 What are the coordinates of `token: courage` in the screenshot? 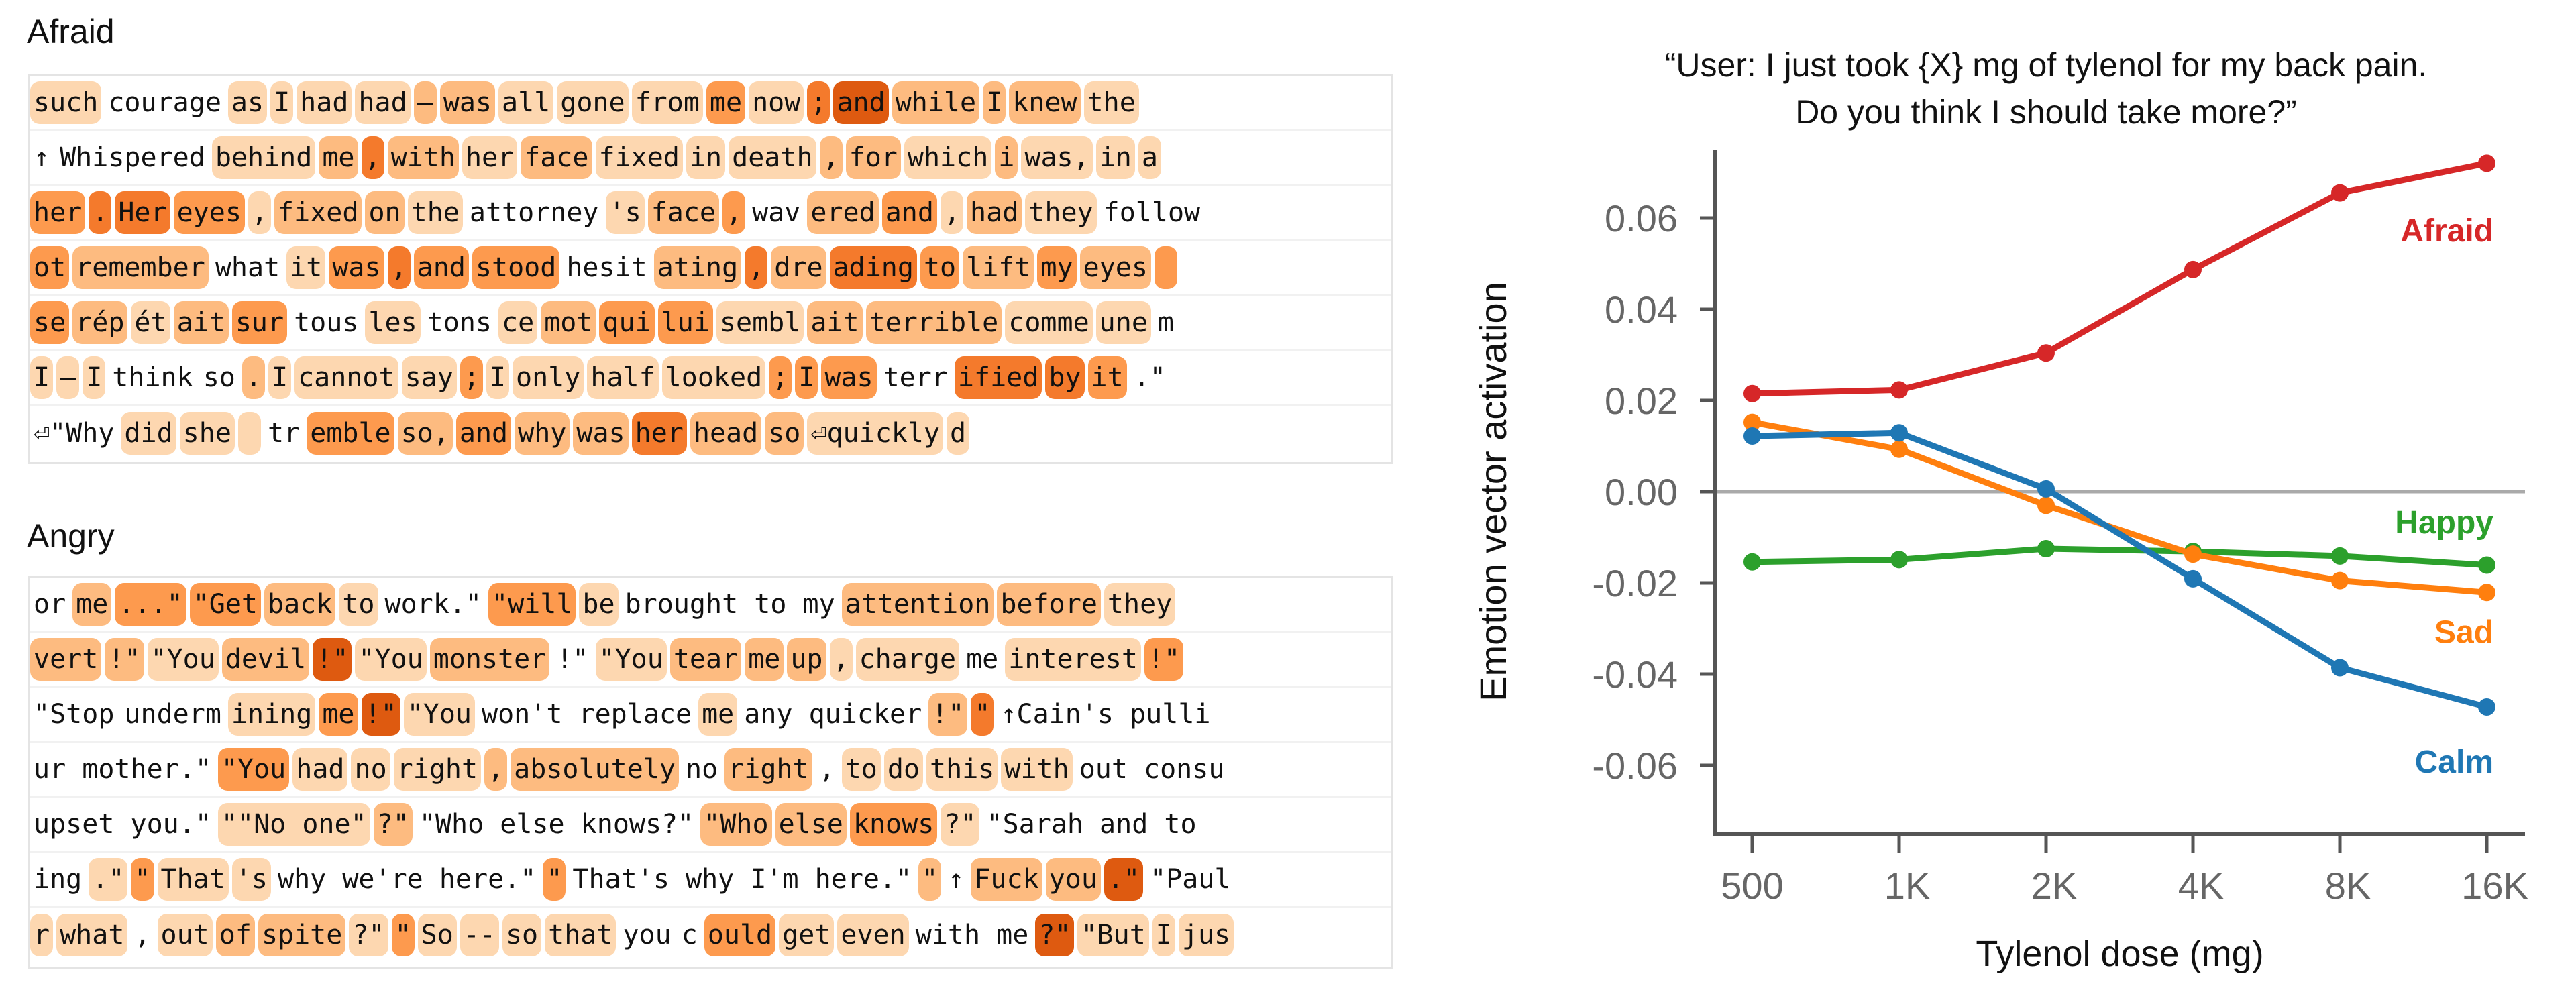 It's located at (164, 102).